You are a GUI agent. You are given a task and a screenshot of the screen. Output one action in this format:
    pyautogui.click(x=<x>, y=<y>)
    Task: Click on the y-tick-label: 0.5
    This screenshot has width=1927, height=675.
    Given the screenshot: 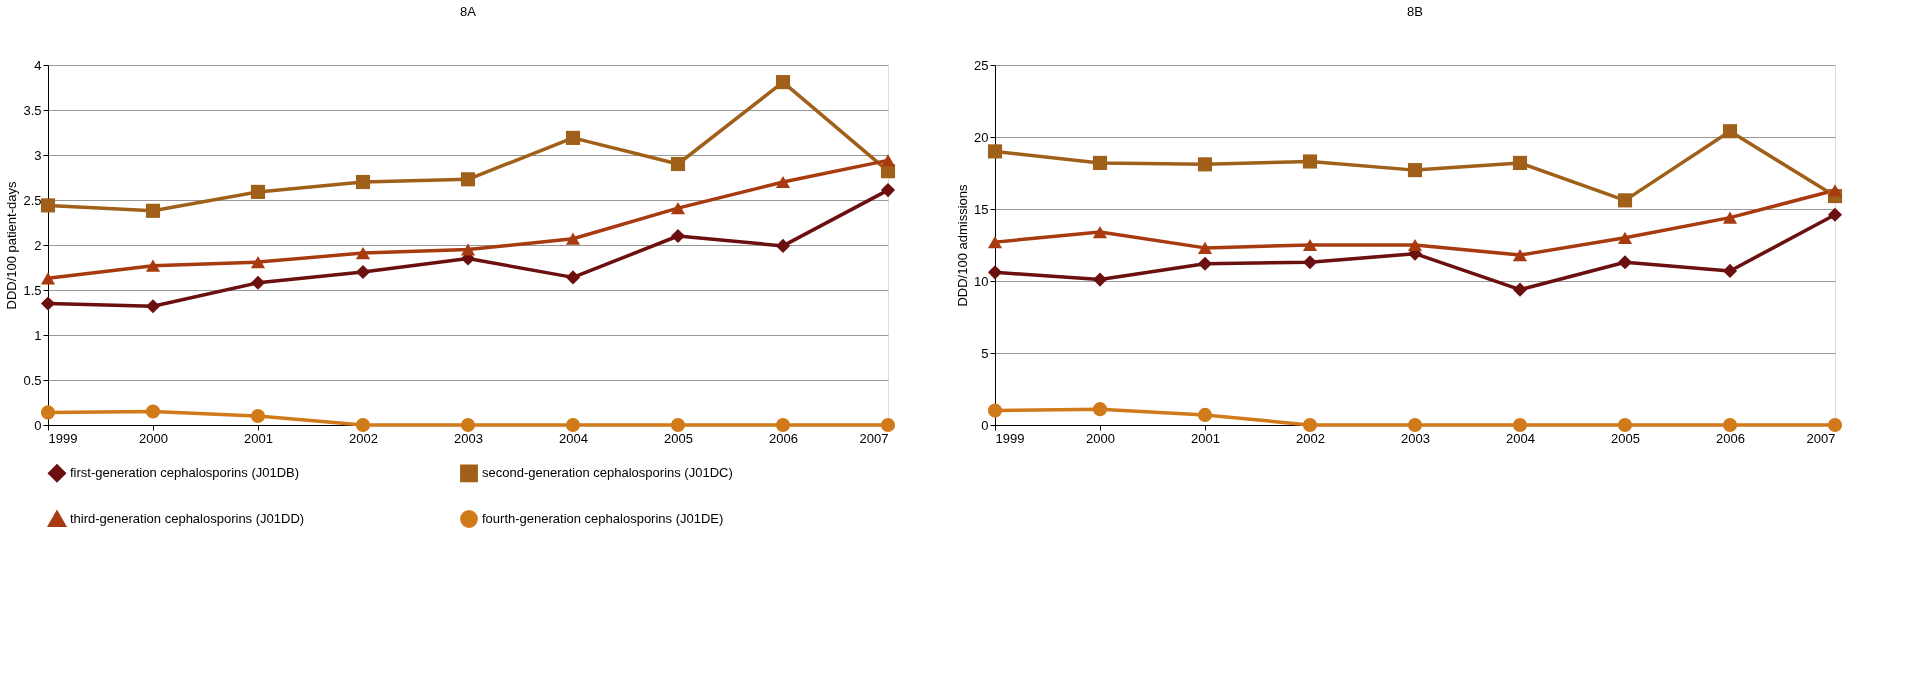 What is the action you would take?
    pyautogui.click(x=32, y=380)
    